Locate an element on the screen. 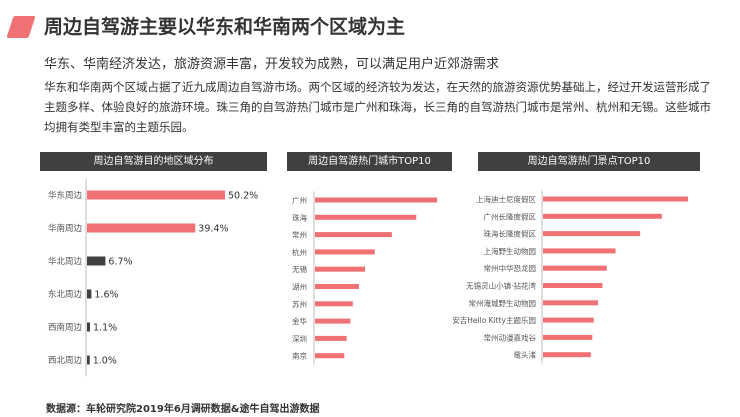 Image resolution: width=740 pixels, height=417 pixels. chart1-category-label: 西南周边 is located at coordinates (65, 327).